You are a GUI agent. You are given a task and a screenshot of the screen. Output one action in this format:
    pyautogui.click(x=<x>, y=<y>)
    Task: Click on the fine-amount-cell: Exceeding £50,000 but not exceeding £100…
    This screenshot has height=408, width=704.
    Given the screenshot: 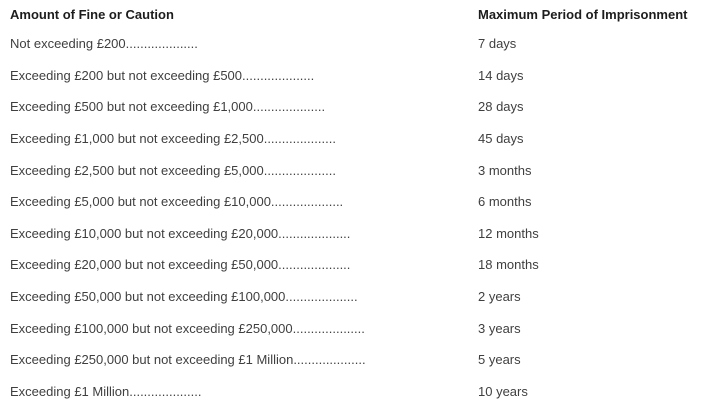 What is the action you would take?
    pyautogui.click(x=184, y=297)
    